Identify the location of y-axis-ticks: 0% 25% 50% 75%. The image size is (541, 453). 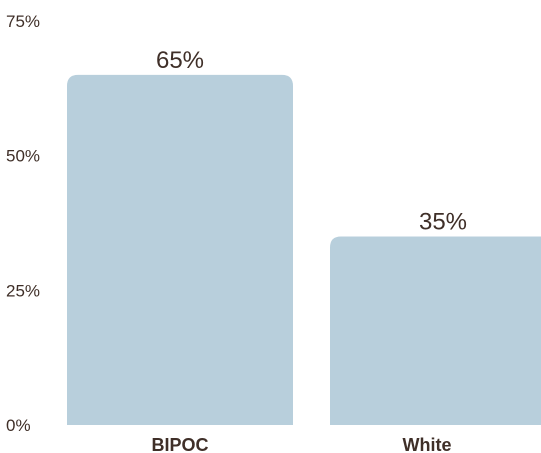
(23, 223).